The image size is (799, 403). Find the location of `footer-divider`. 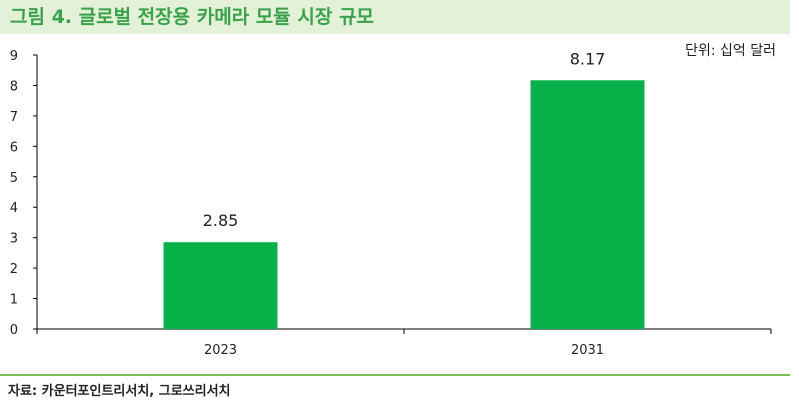

footer-divider is located at coordinates (395, 375).